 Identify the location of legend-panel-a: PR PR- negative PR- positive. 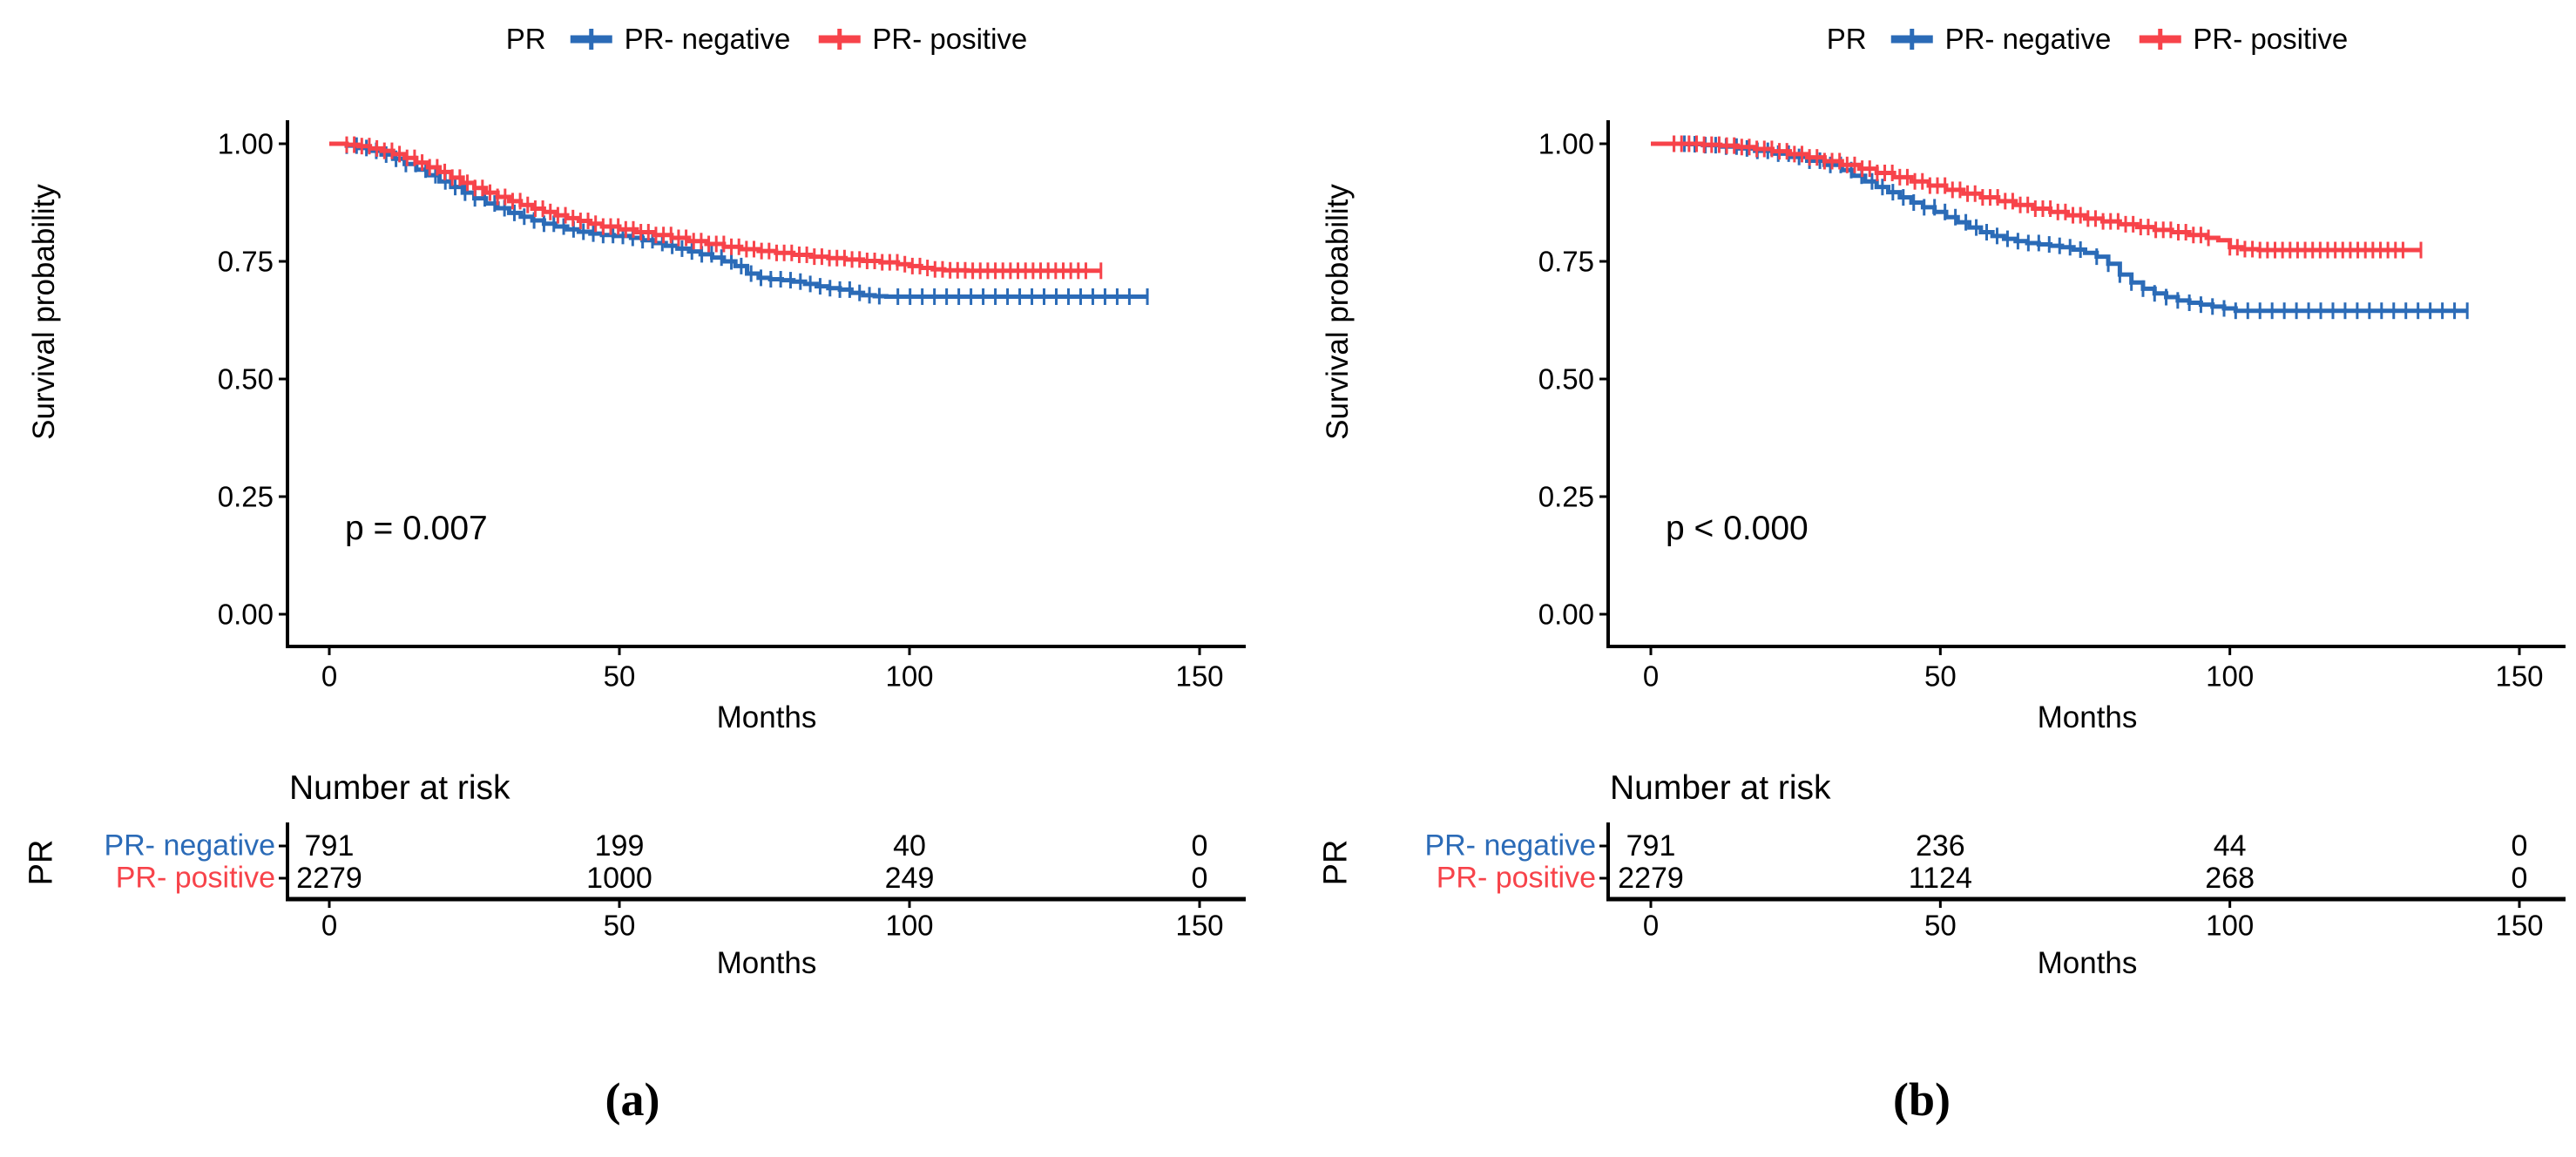
(767, 39).